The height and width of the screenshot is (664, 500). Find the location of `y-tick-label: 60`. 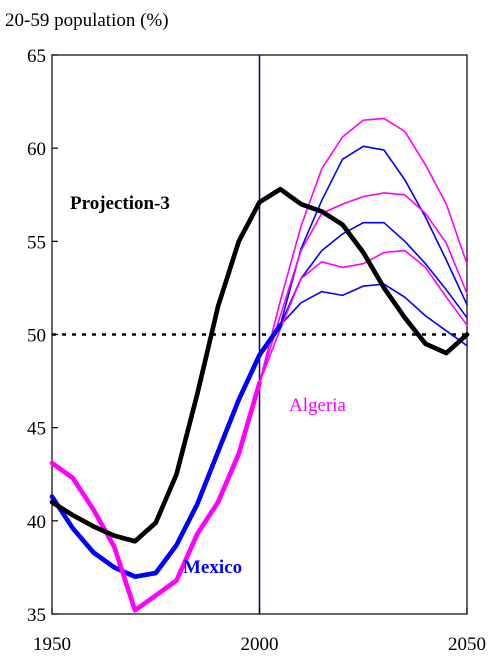

y-tick-label: 60 is located at coordinates (36, 149).